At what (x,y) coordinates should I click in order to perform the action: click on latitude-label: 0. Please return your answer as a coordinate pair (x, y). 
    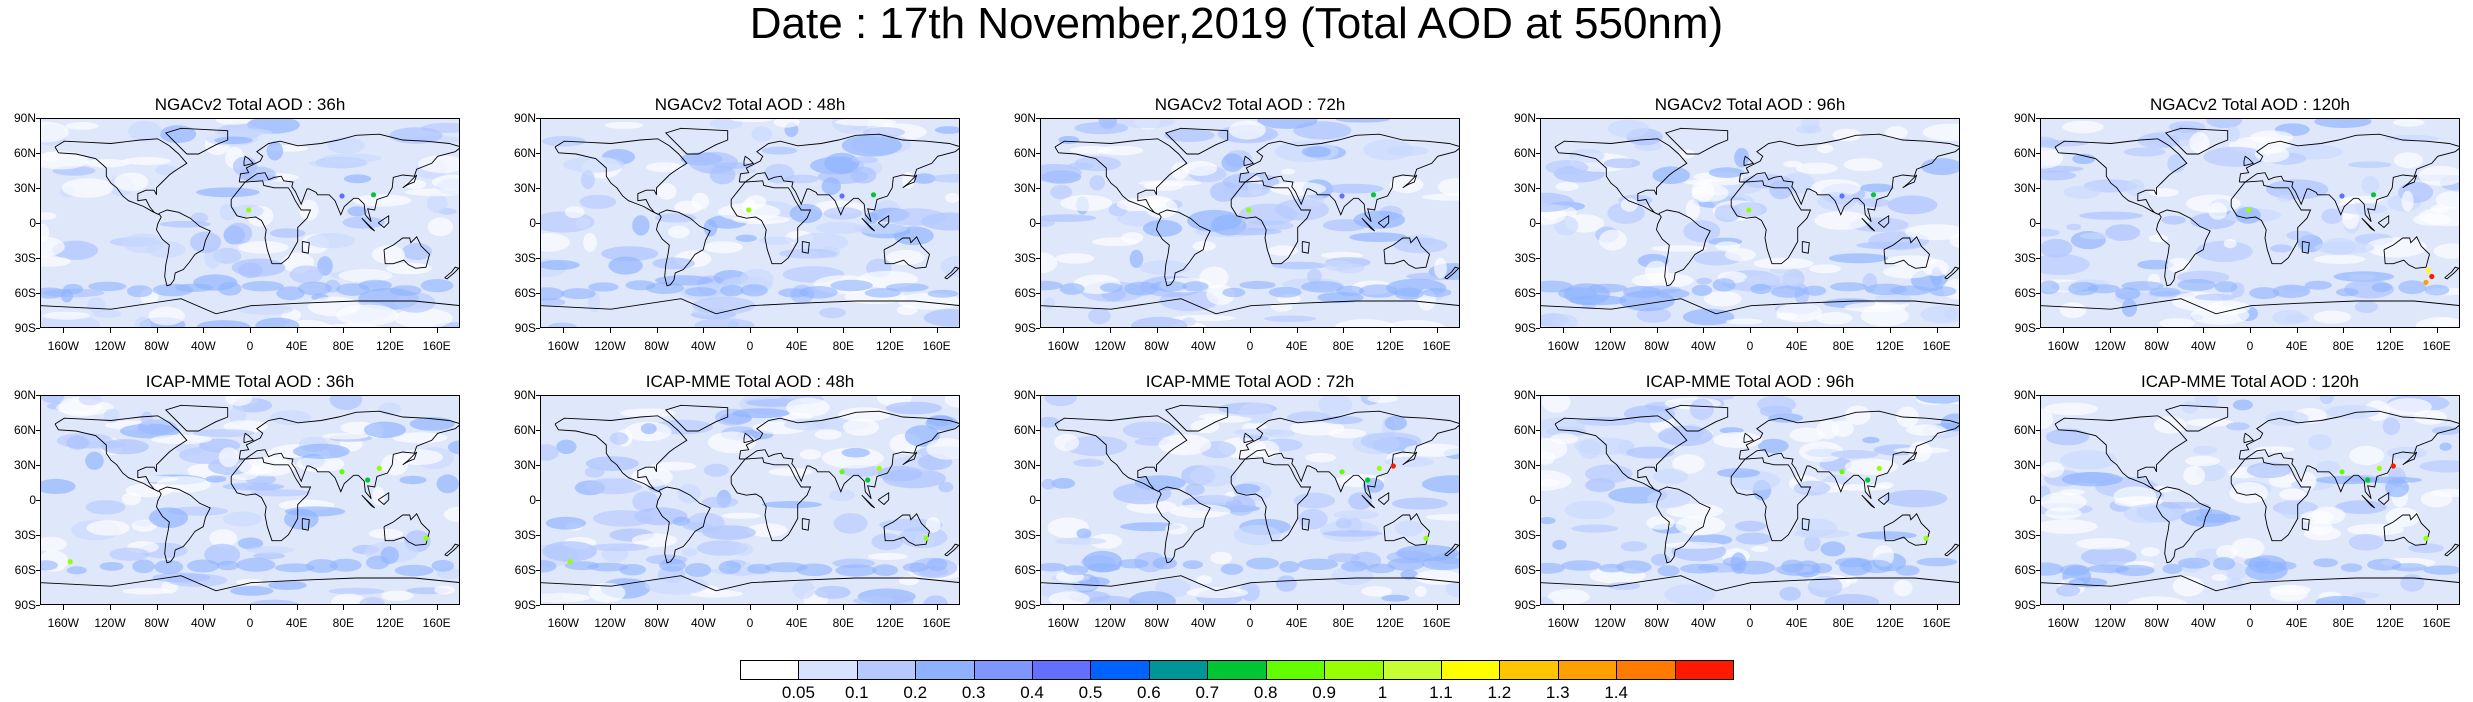
    Looking at the image, I should click on (532, 223).